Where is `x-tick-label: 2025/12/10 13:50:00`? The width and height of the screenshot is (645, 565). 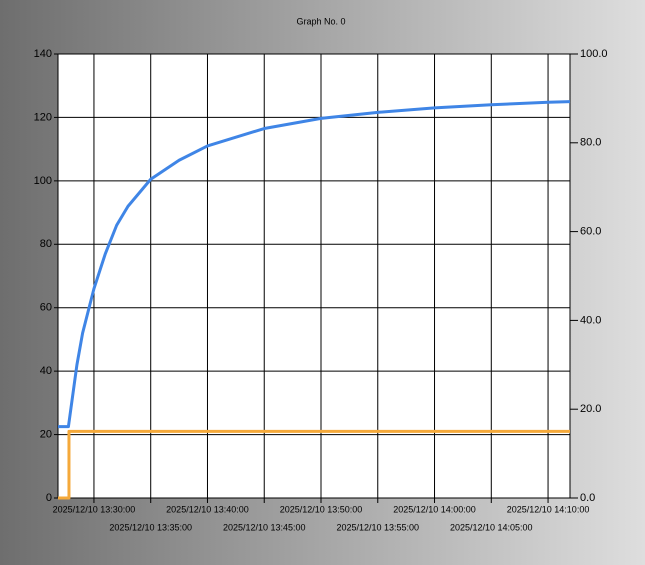
x-tick-label: 2025/12/10 13:50:00 is located at coordinates (321, 509).